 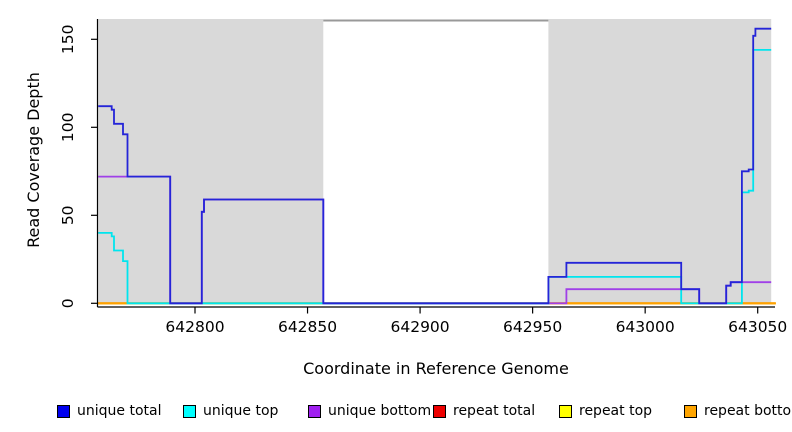 What do you see at coordinates (68, 215) in the screenshot?
I see `y-tick-label: 50` at bounding box center [68, 215].